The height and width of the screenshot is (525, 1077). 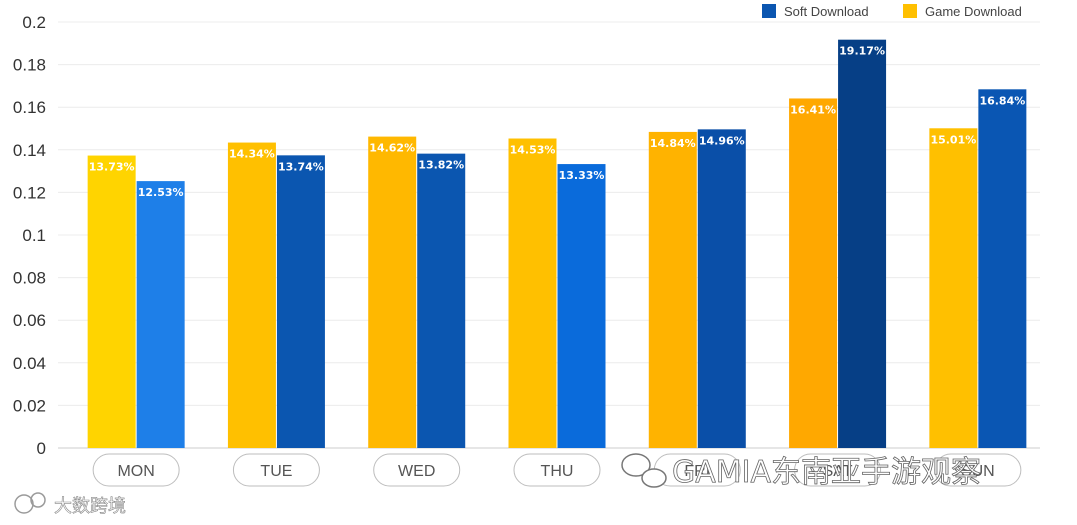 What do you see at coordinates (953, 139) in the screenshot?
I see `data-label-game: 15.01%` at bounding box center [953, 139].